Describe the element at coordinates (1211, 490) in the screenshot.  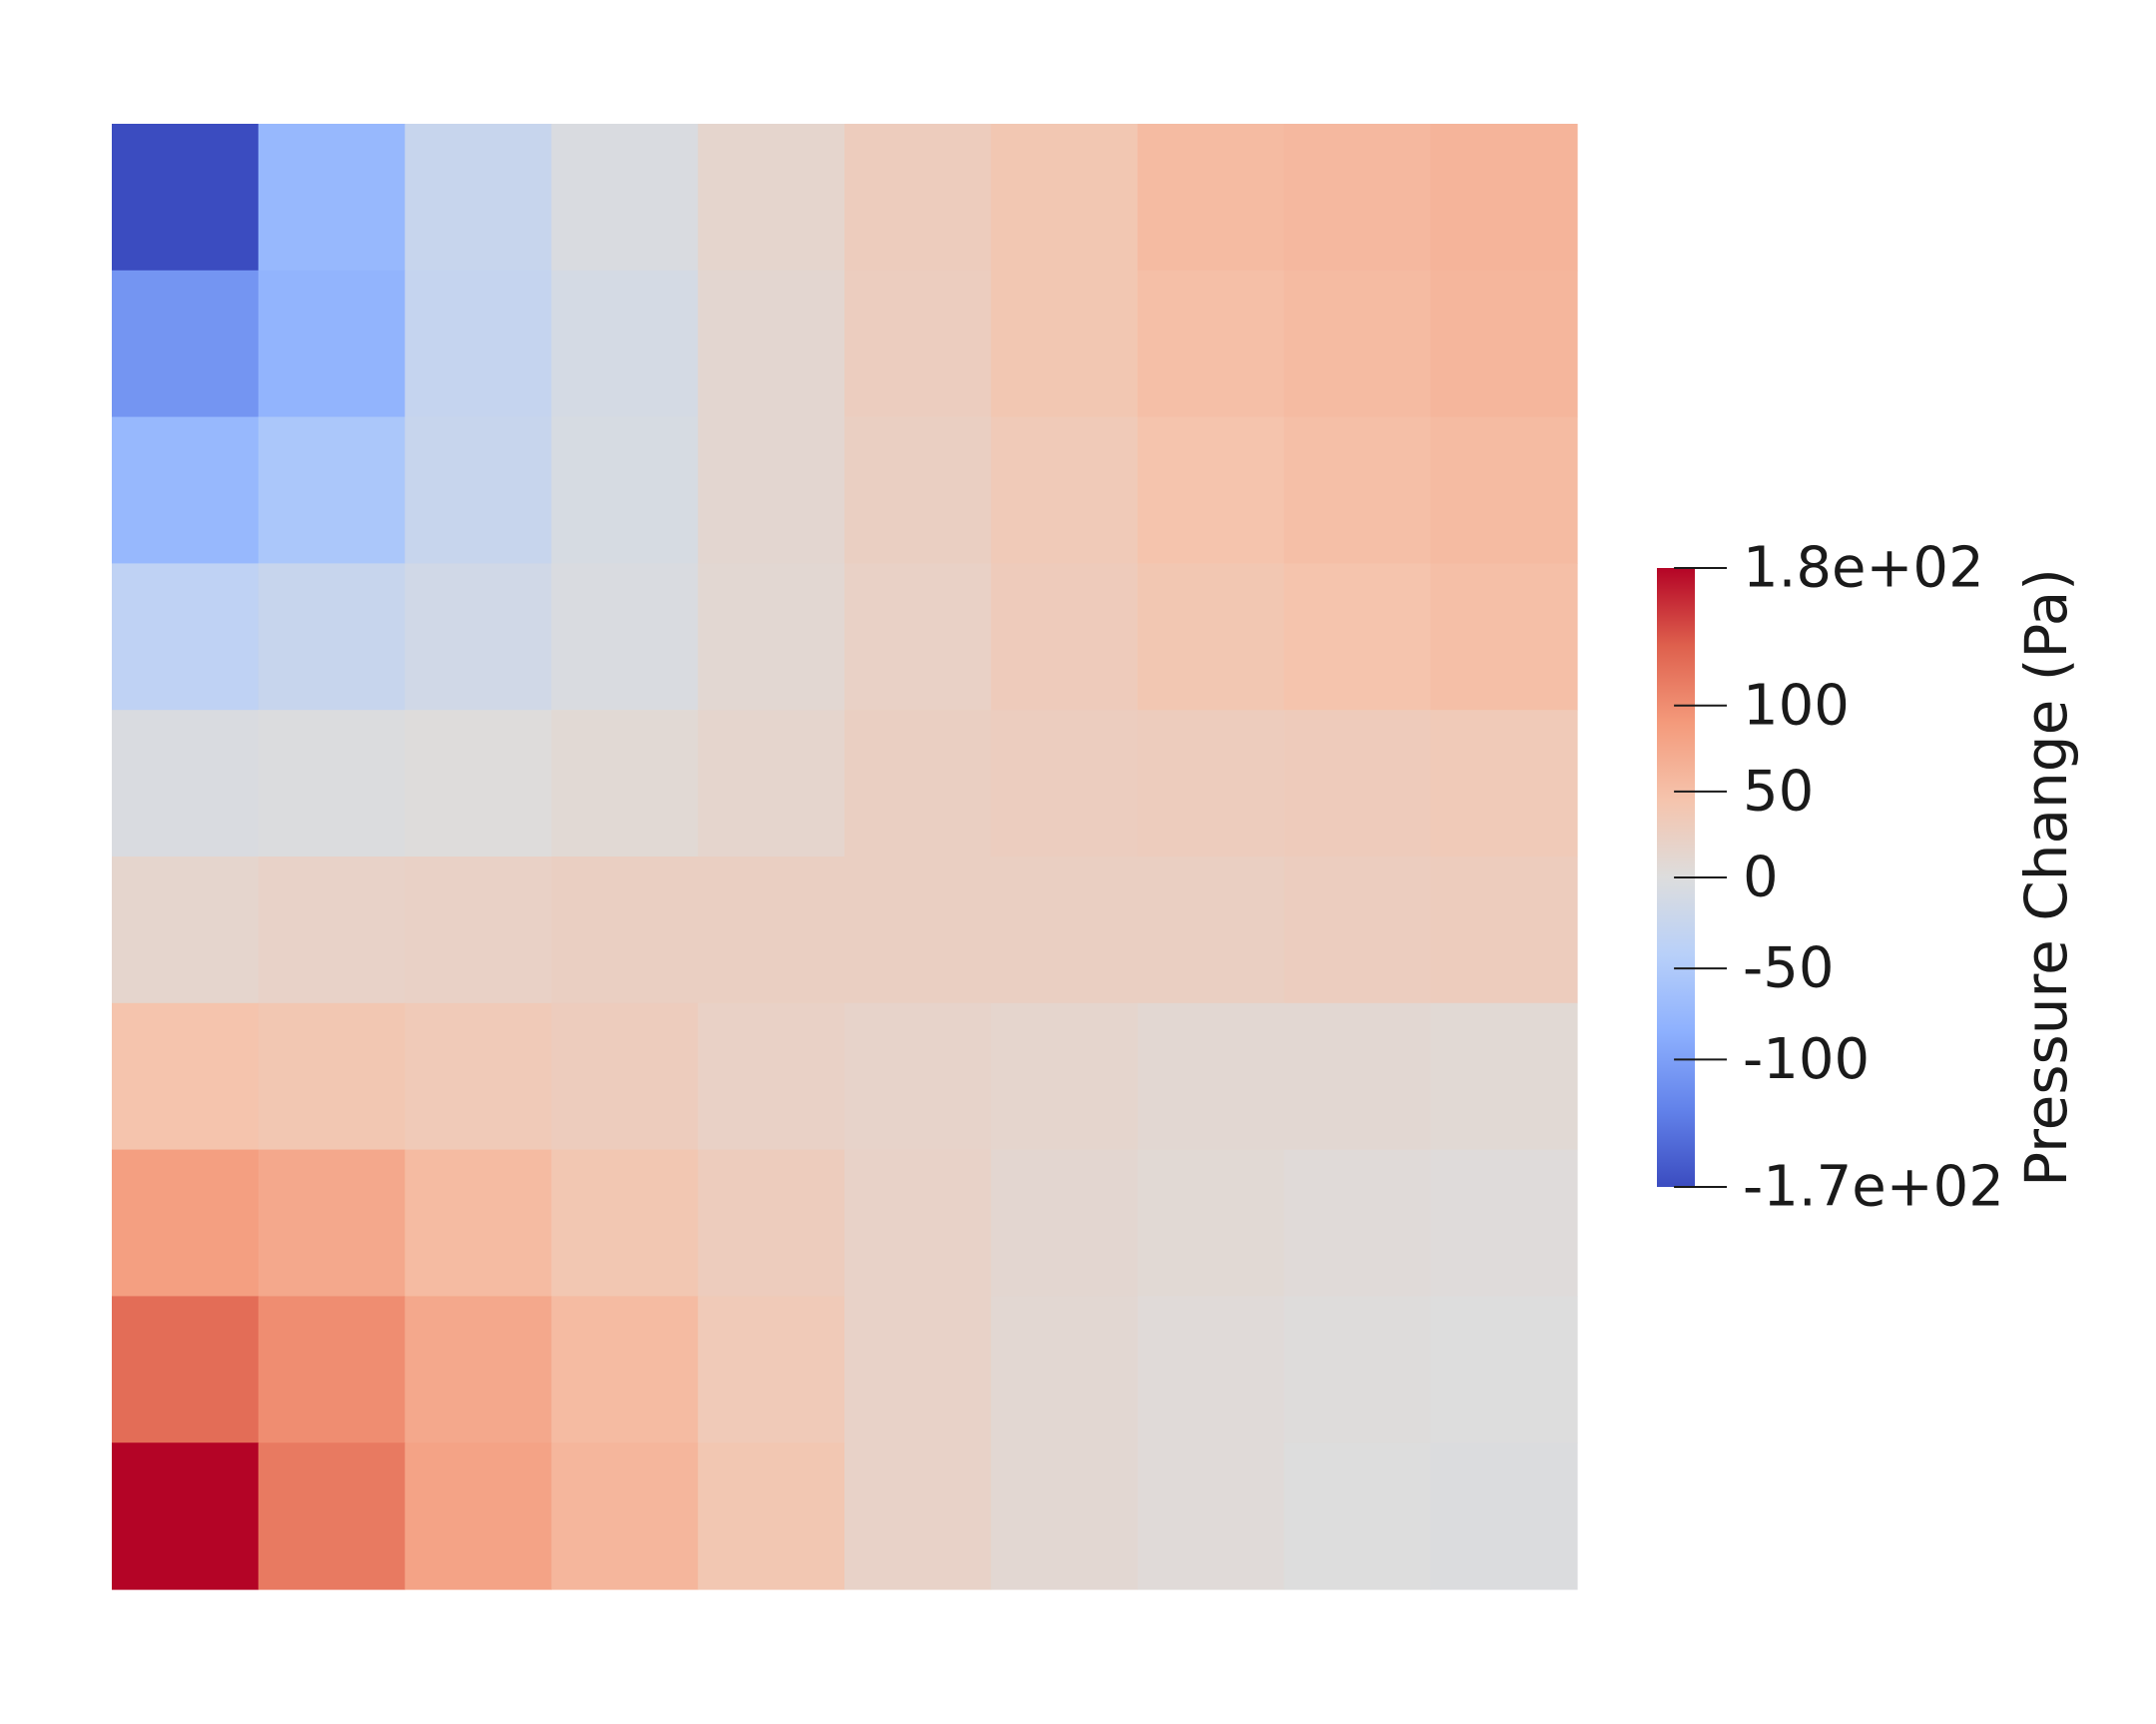
I see `heatmap-cell-r2-c7` at that location.